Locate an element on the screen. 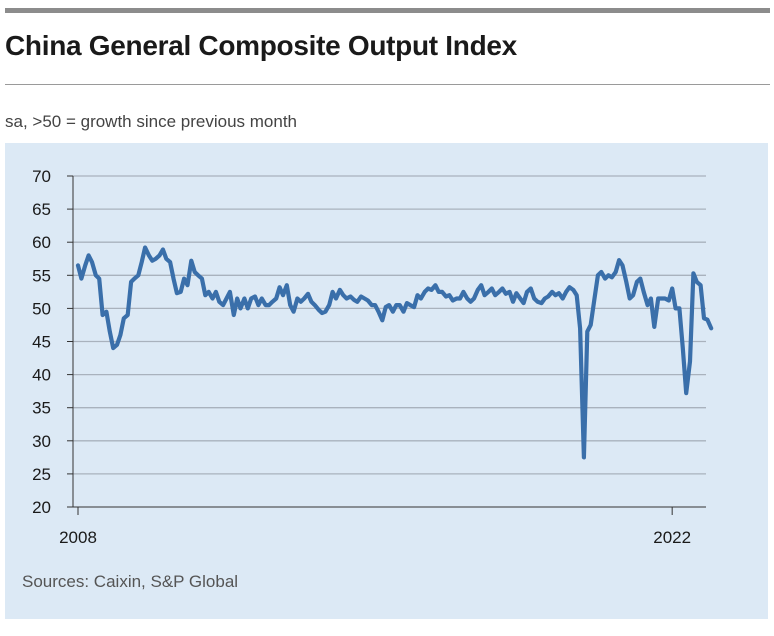 This screenshot has width=774, height=636. x-tick-label-2008: 2008 is located at coordinates (78, 537).